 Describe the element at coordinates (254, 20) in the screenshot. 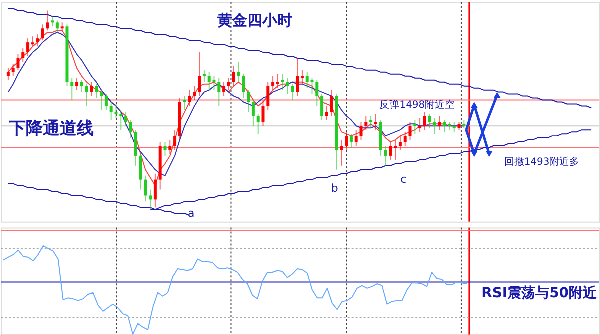

I see `chart-title: 黄金四小时` at that location.